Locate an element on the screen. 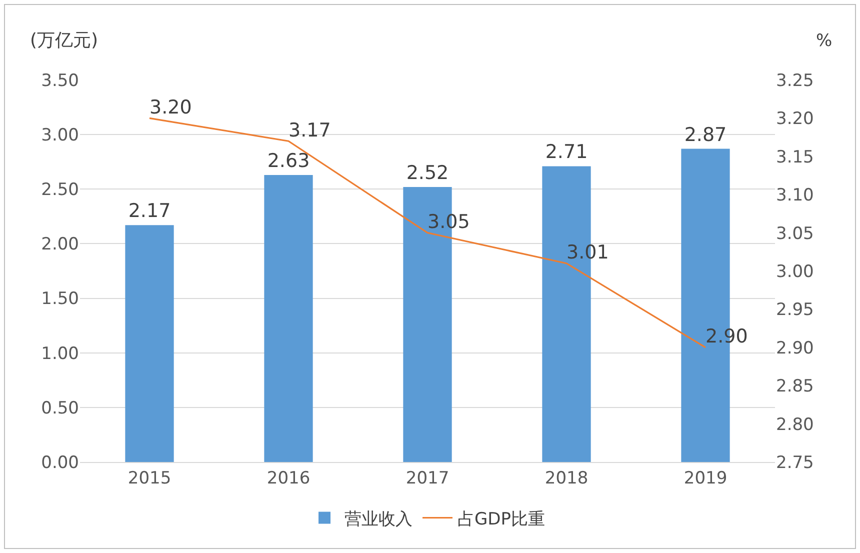 This screenshot has height=553, width=860. x-tick-label: 2017 is located at coordinates (428, 478).